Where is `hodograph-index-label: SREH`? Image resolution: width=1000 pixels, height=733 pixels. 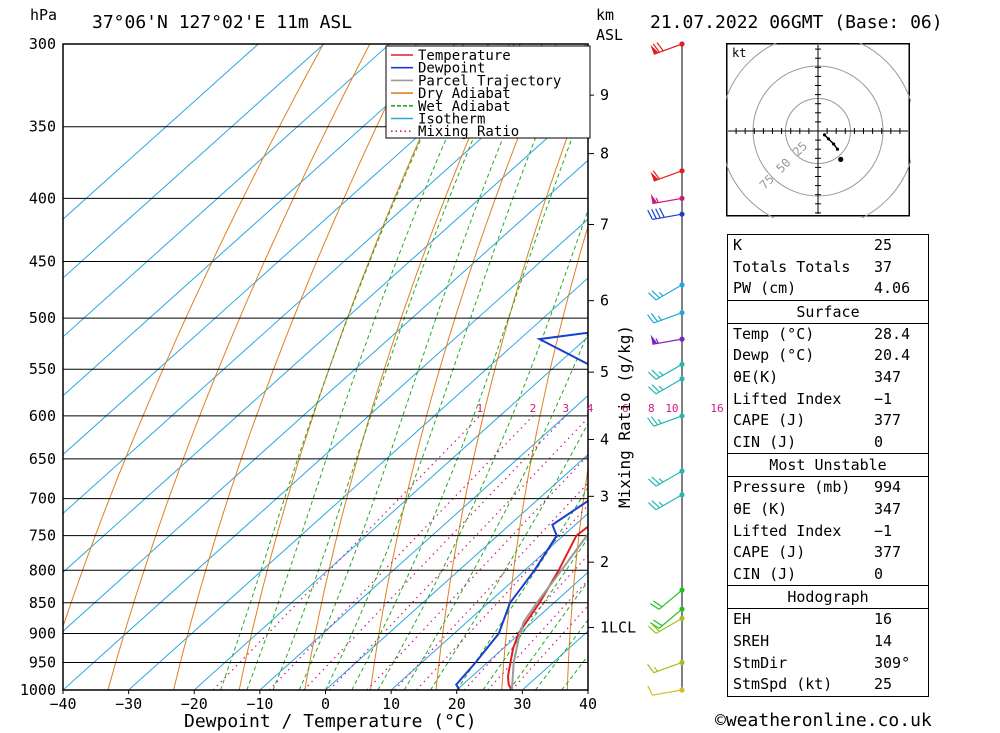
hodograph-index-label: SREH is located at coordinates (751, 640).